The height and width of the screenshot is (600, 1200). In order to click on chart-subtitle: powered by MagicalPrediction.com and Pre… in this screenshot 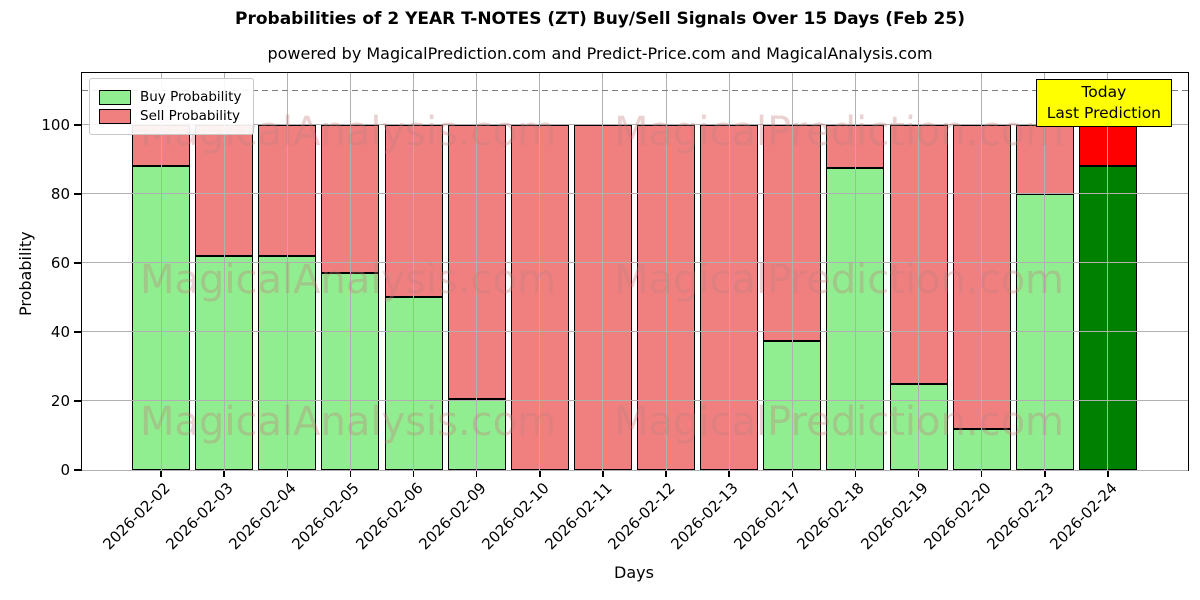, I will do `click(600, 53)`.